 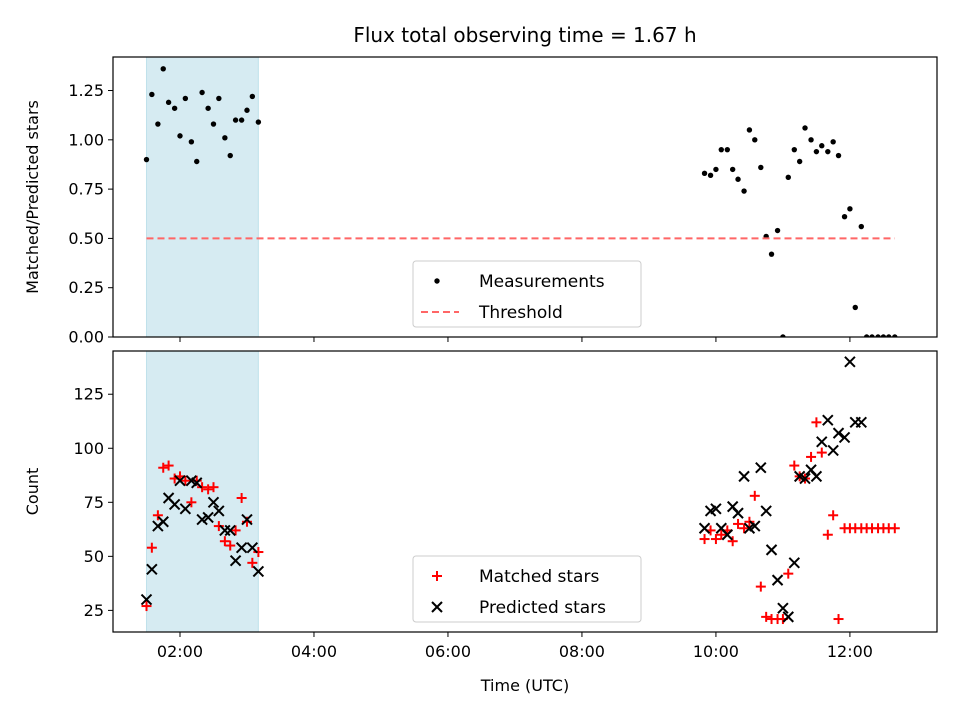 I want to click on y-axis-title: Matched/Predicted stars, so click(x=32, y=197).